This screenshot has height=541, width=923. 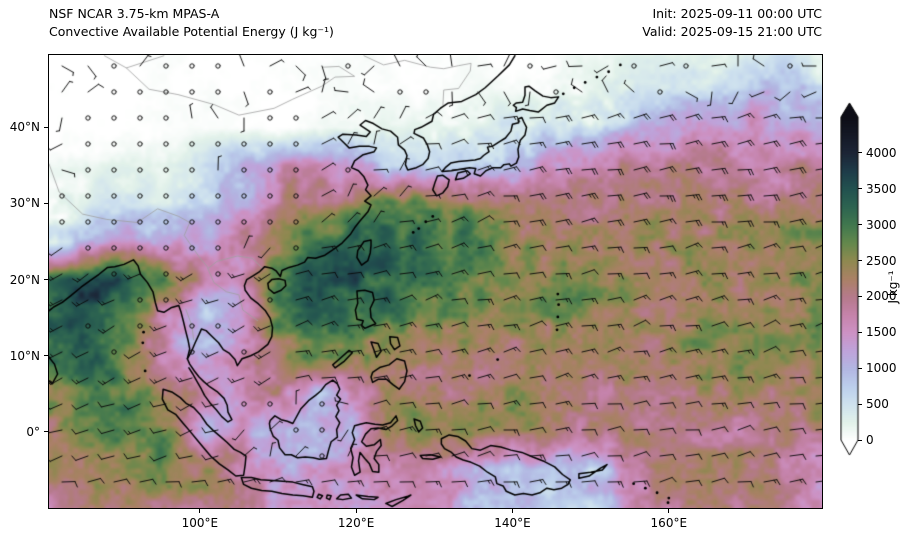 What do you see at coordinates (134, 13) in the screenshot?
I see `model-title: NSF NCAR 3.75-km MPAS-A` at bounding box center [134, 13].